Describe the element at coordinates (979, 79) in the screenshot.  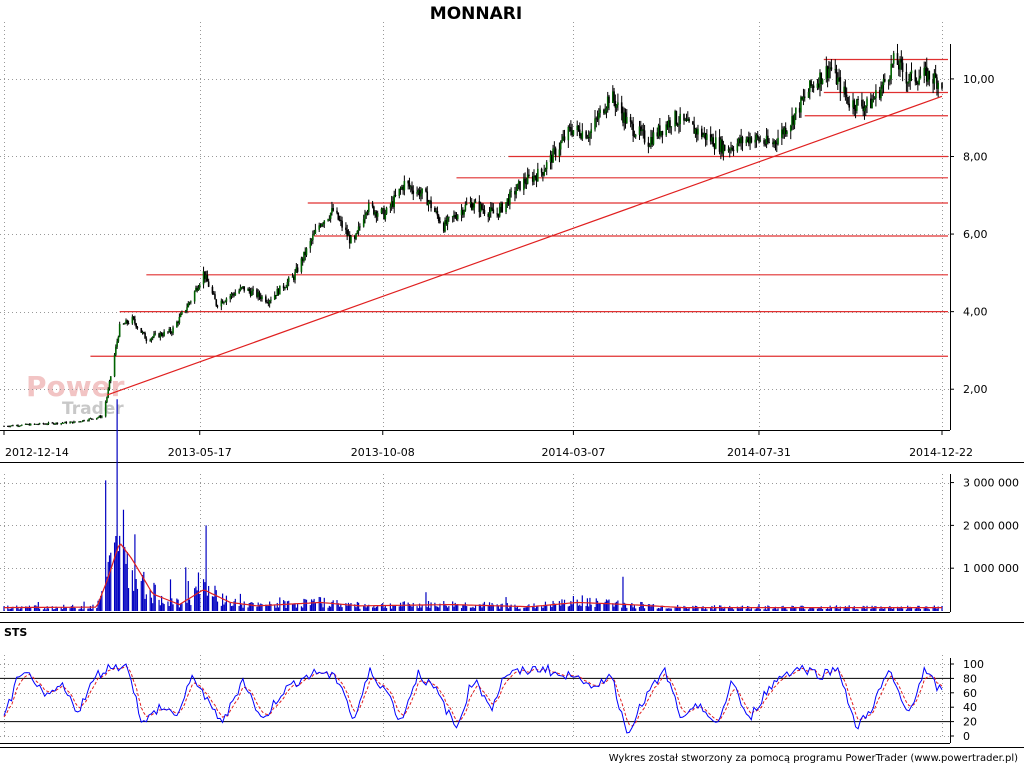
I see `price-tick-label: 10,00` at that location.